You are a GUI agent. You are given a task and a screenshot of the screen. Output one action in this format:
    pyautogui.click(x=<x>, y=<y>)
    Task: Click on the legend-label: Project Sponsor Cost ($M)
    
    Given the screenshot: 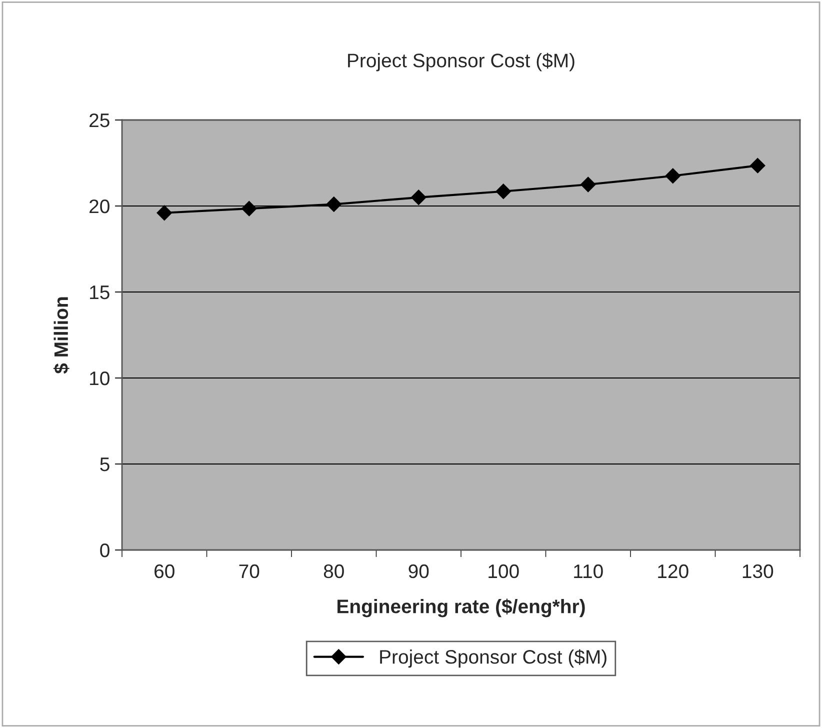 What is the action you would take?
    pyautogui.click(x=493, y=658)
    